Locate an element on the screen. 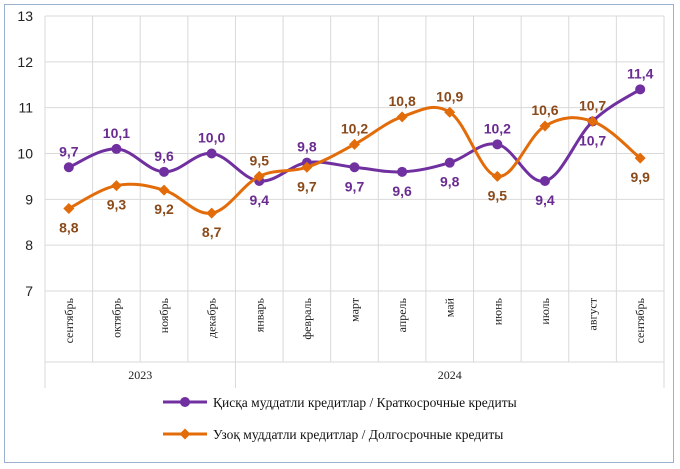 This screenshot has width=680, height=469. y-tick-label: 10 is located at coordinates (25, 154).